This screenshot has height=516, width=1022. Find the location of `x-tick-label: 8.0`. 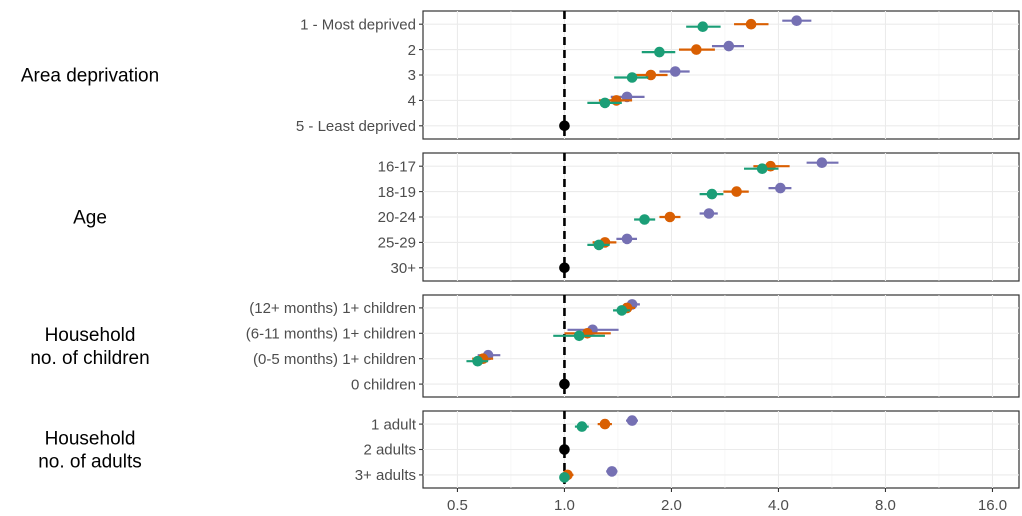

x-tick-label: 8.0 is located at coordinates (885, 505).